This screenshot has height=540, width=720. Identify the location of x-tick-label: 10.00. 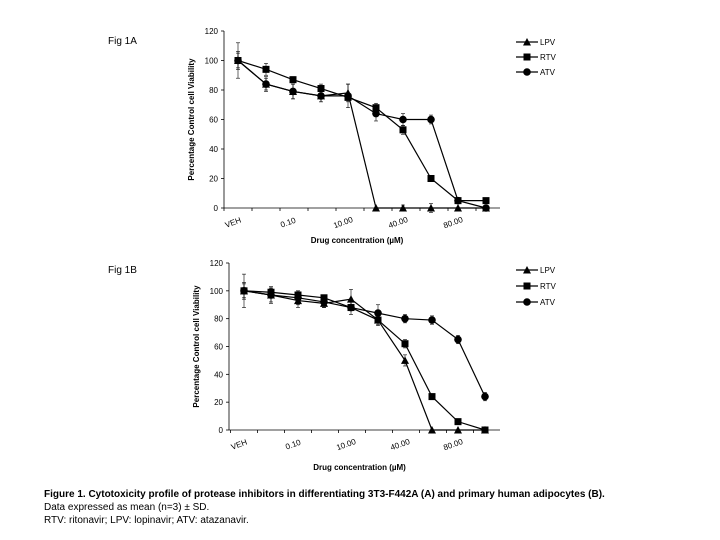
(346, 444).